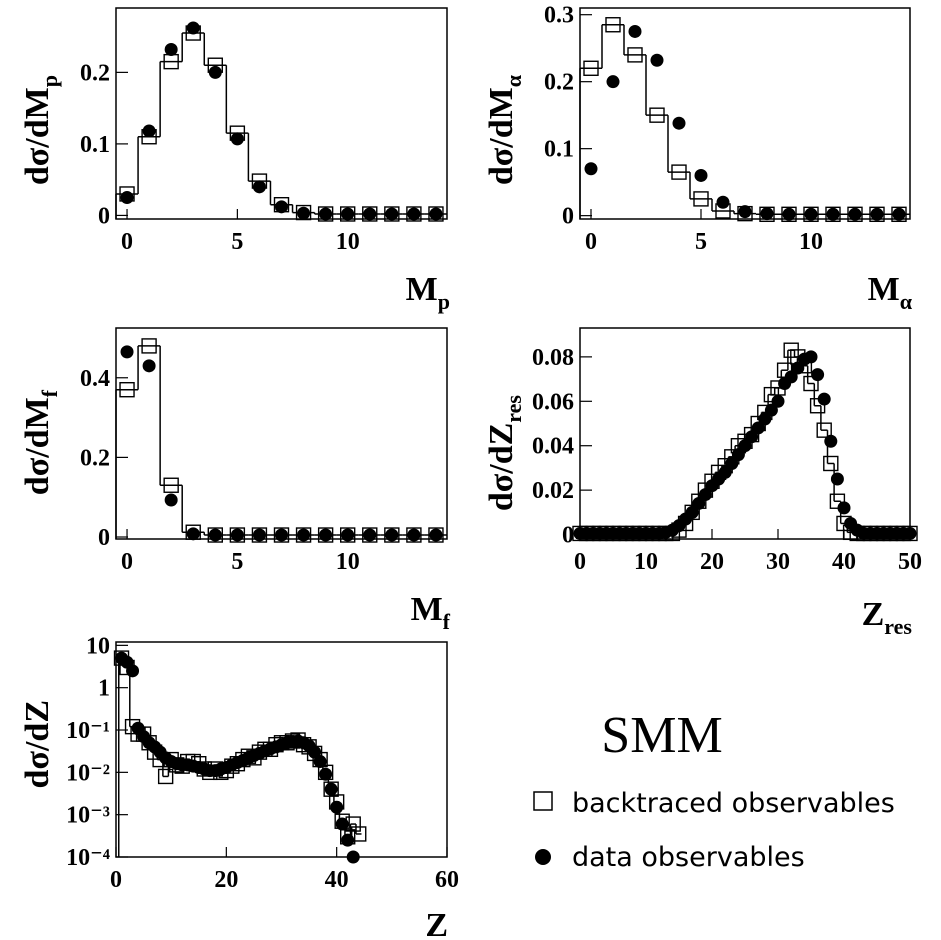  What do you see at coordinates (49, 81) in the screenshot?
I see `y-axis-label-sub: p` at bounding box center [49, 81].